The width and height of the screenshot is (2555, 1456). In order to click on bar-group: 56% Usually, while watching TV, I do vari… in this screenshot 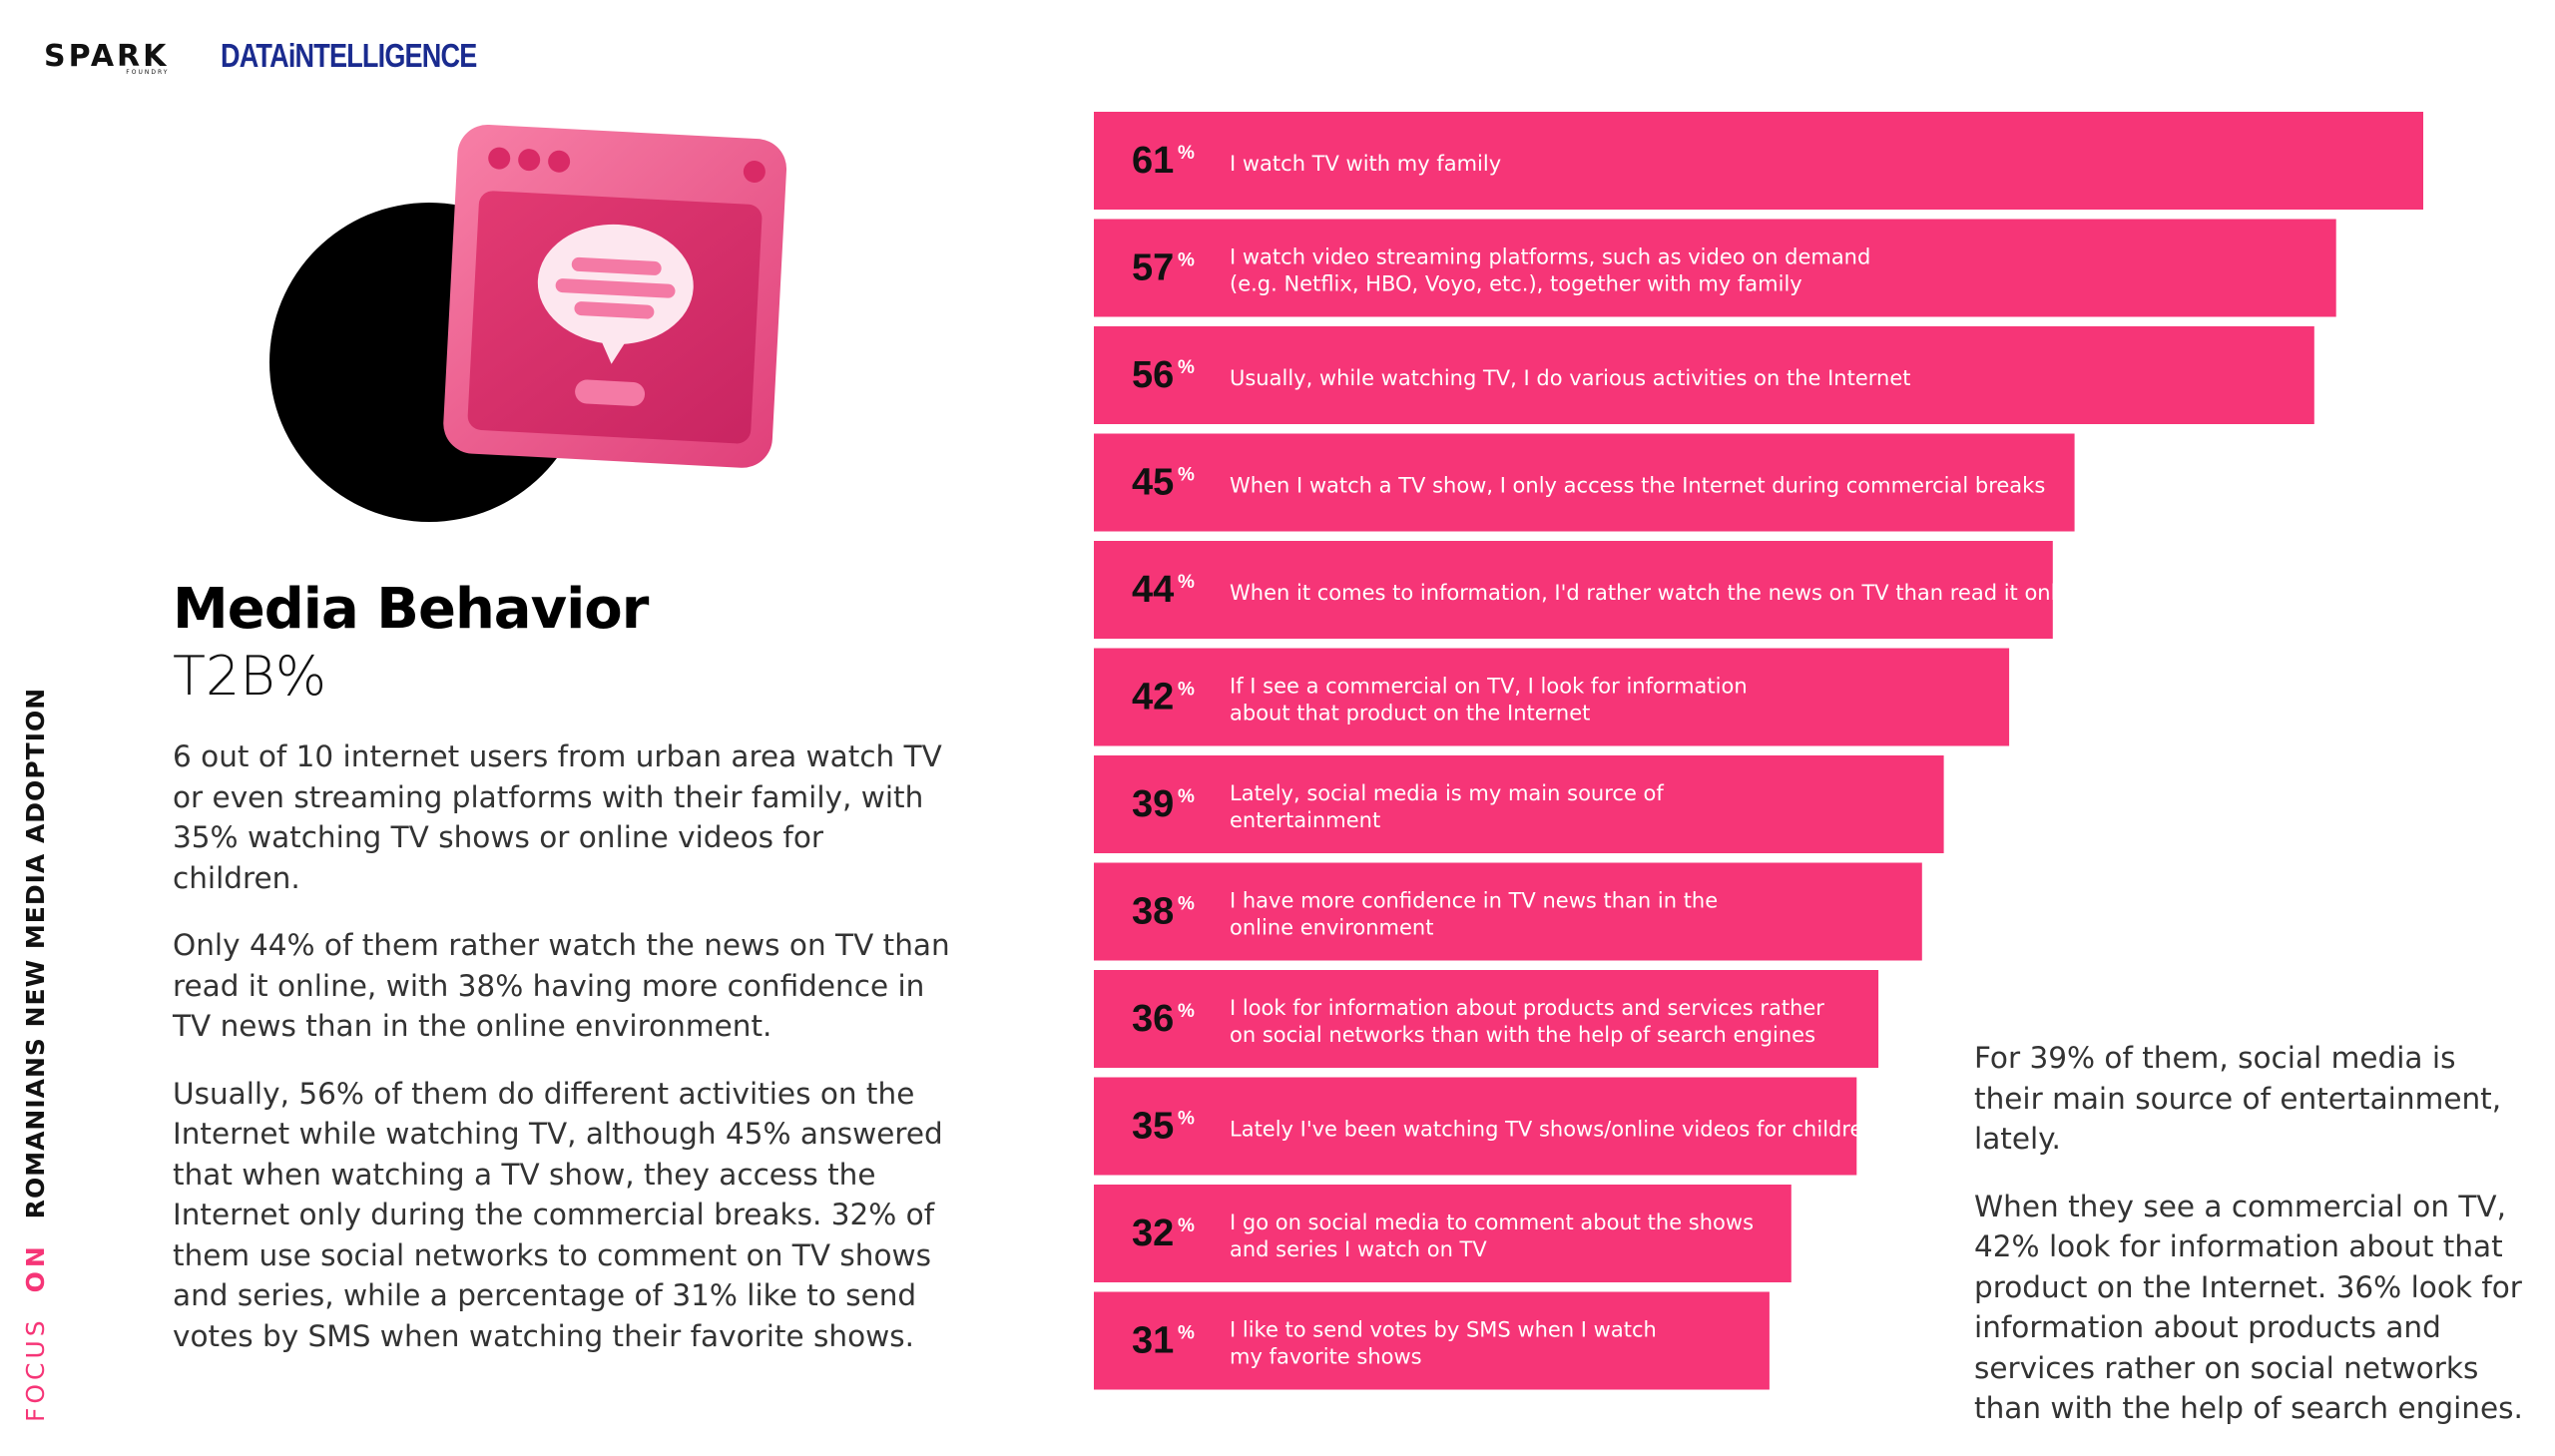, I will do `click(1704, 375)`.